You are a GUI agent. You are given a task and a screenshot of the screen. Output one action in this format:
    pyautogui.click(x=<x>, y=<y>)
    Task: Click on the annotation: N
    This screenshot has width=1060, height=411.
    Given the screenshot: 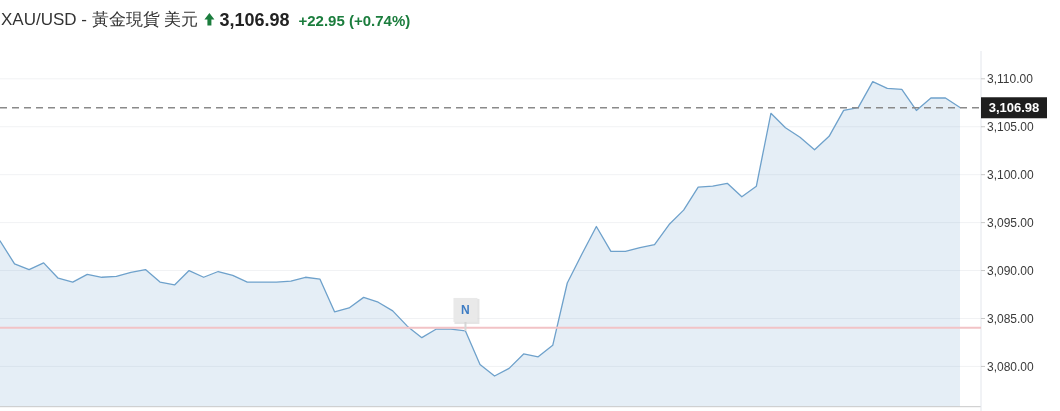 What is the action you would take?
    pyautogui.click(x=465, y=310)
    